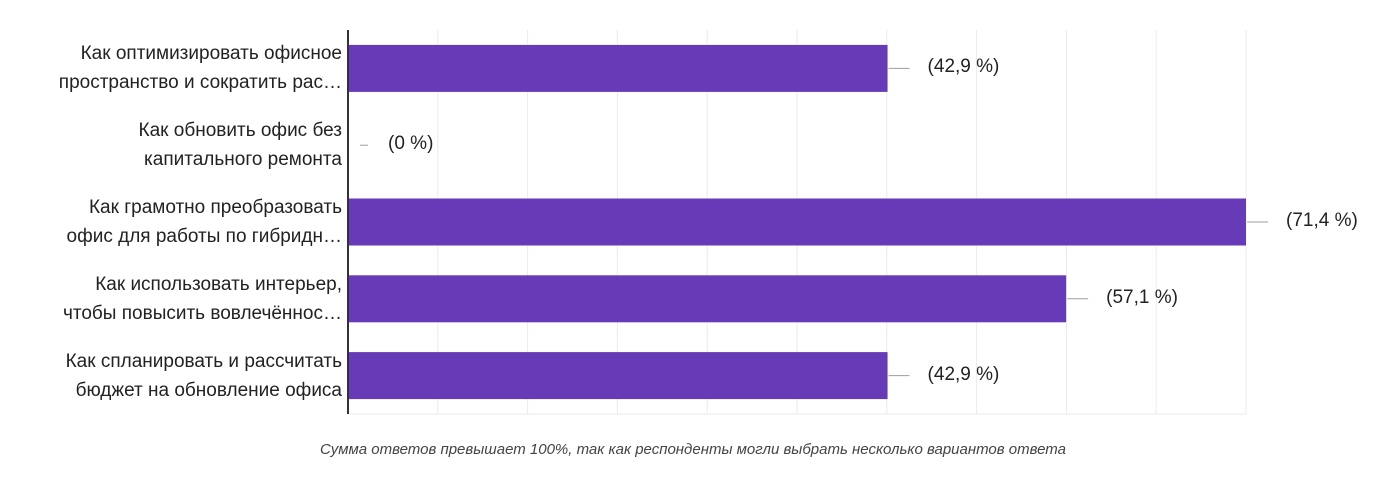  What do you see at coordinates (1322, 220) in the screenshot?
I see `data-label: (71,4 %)` at bounding box center [1322, 220].